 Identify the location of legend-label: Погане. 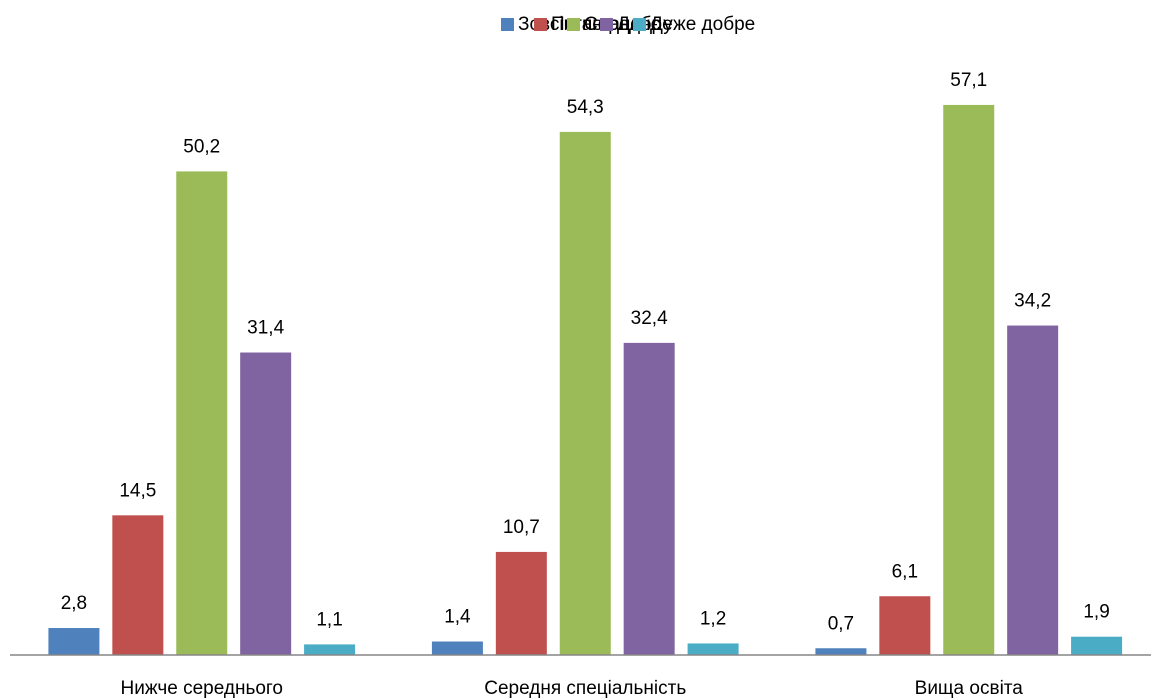
(582, 24).